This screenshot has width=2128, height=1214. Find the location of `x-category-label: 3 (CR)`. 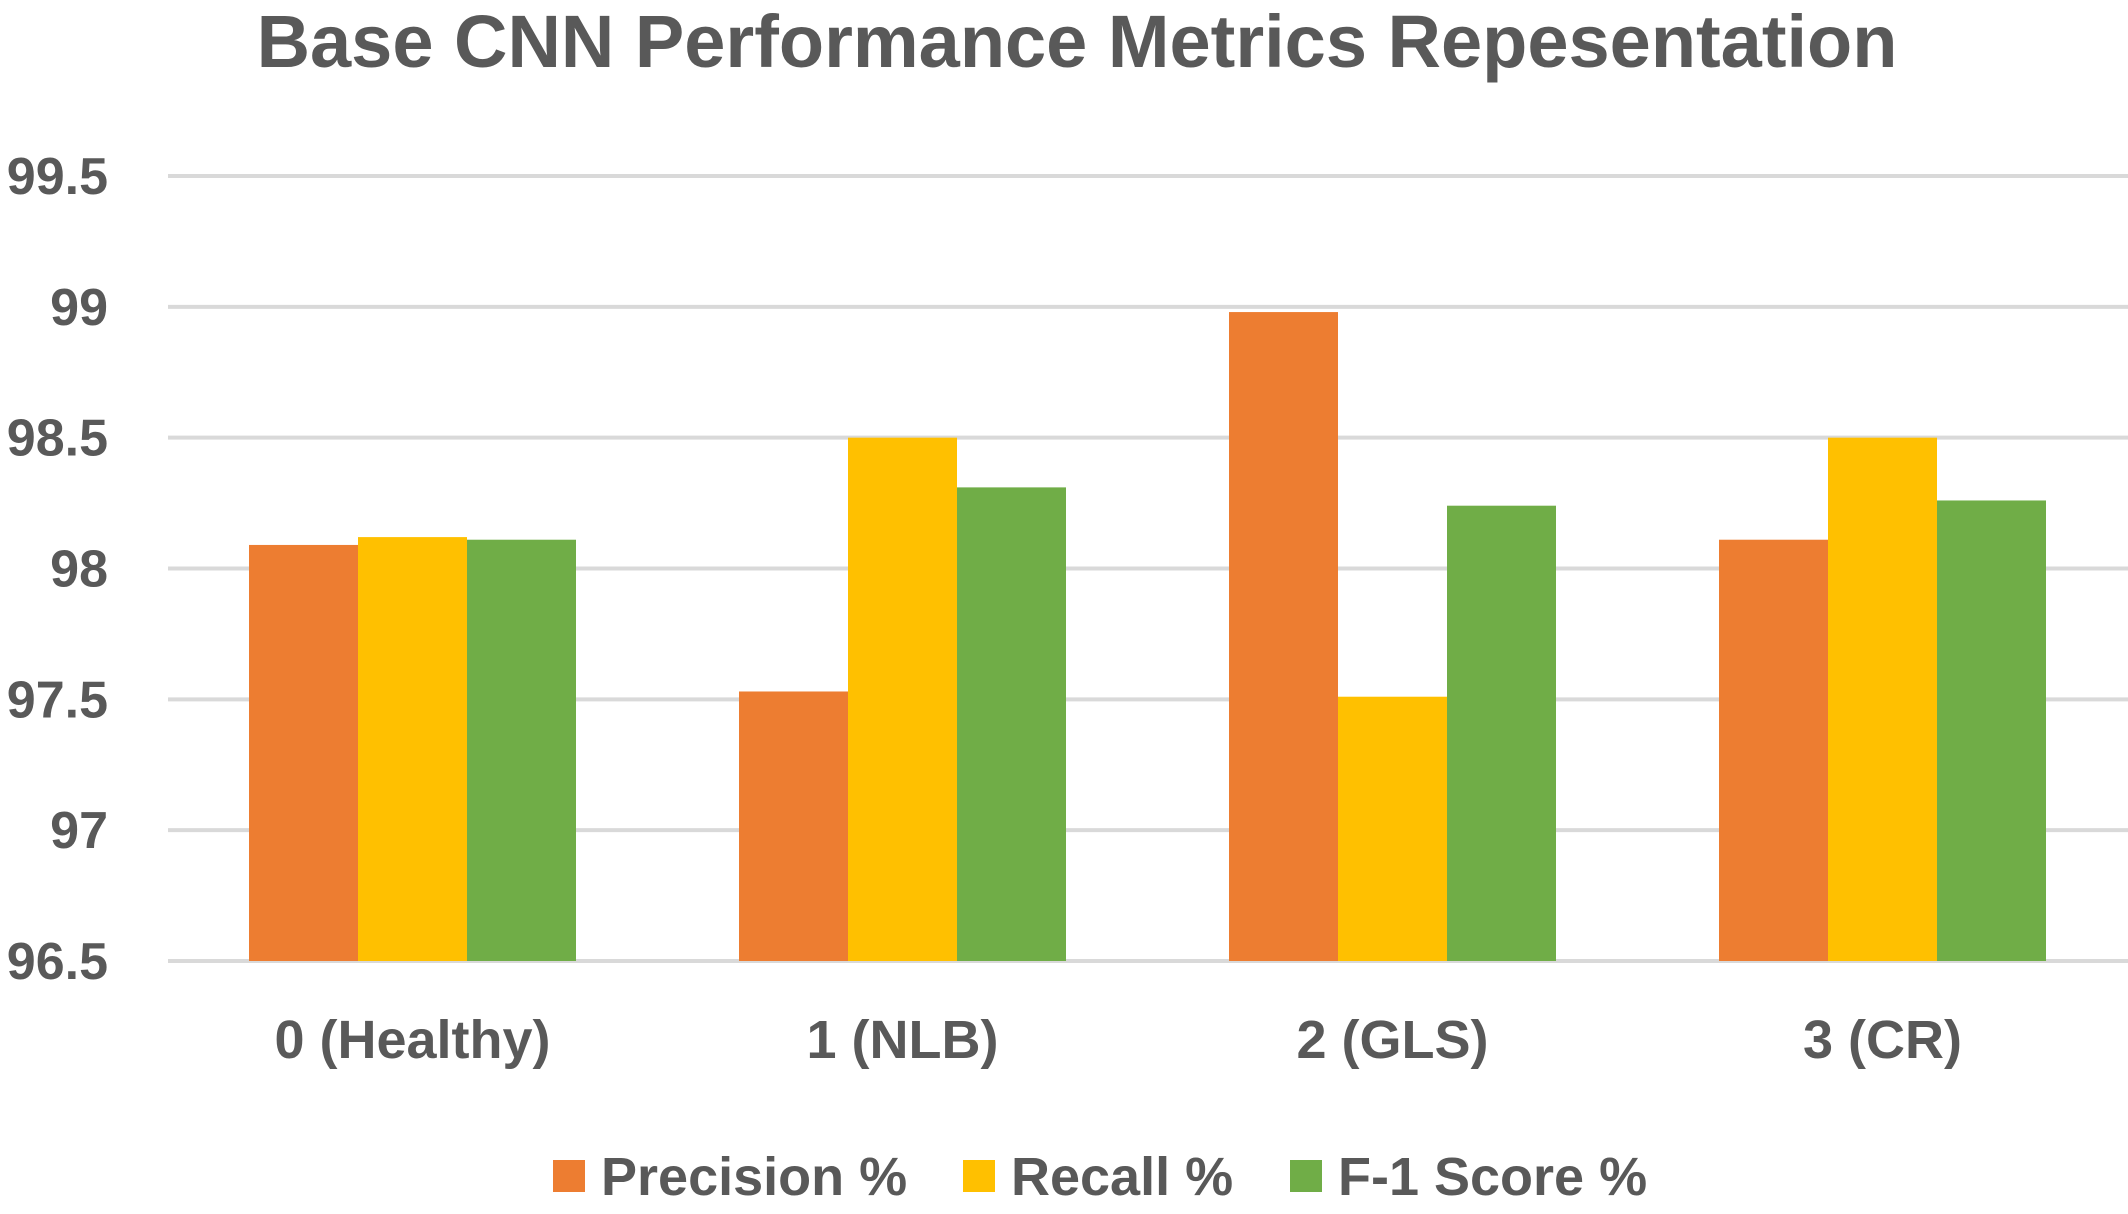

x-category-label: 3 (CR) is located at coordinates (1882, 1040).